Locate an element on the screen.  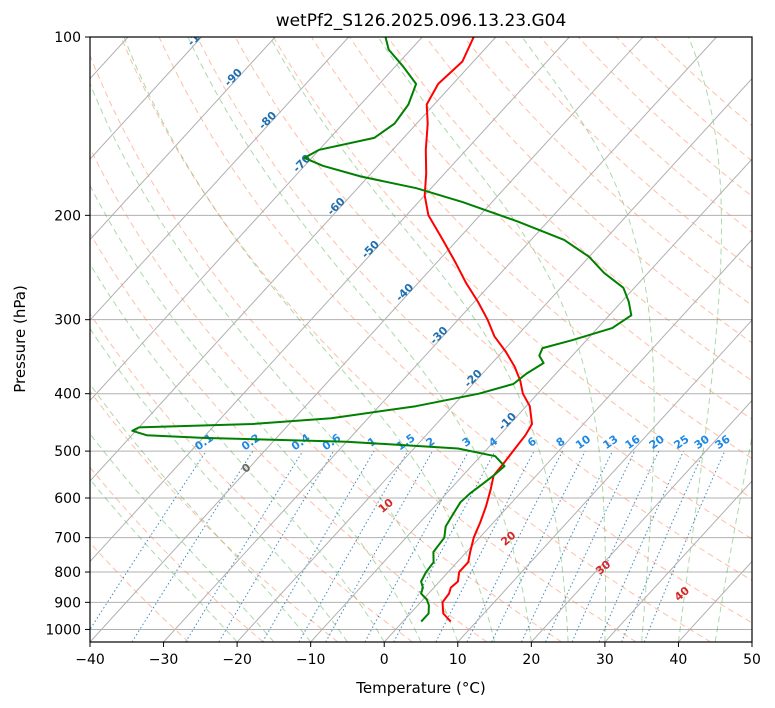
isotherm-label: -40 is located at coordinates (404, 292).